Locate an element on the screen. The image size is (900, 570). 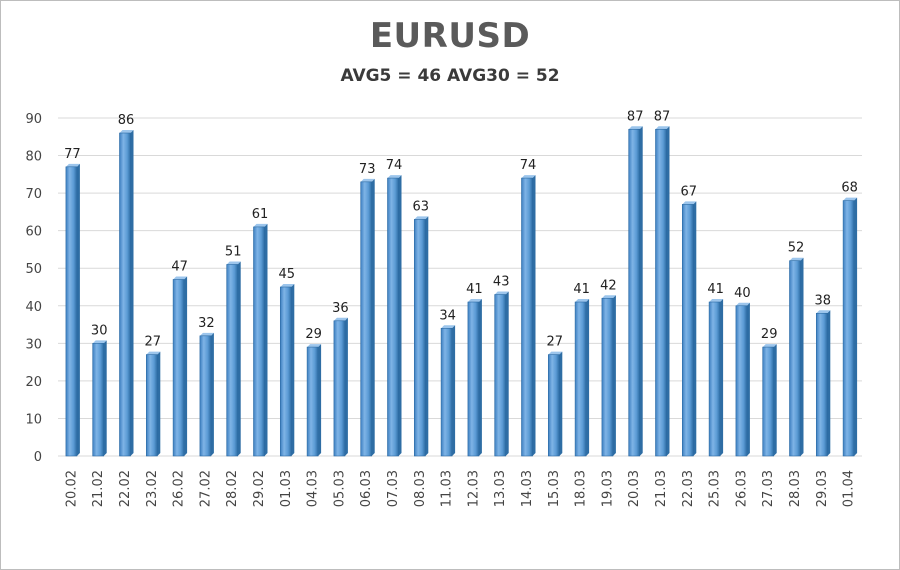
x-tick-label: 26.03 is located at coordinates (741, 488).